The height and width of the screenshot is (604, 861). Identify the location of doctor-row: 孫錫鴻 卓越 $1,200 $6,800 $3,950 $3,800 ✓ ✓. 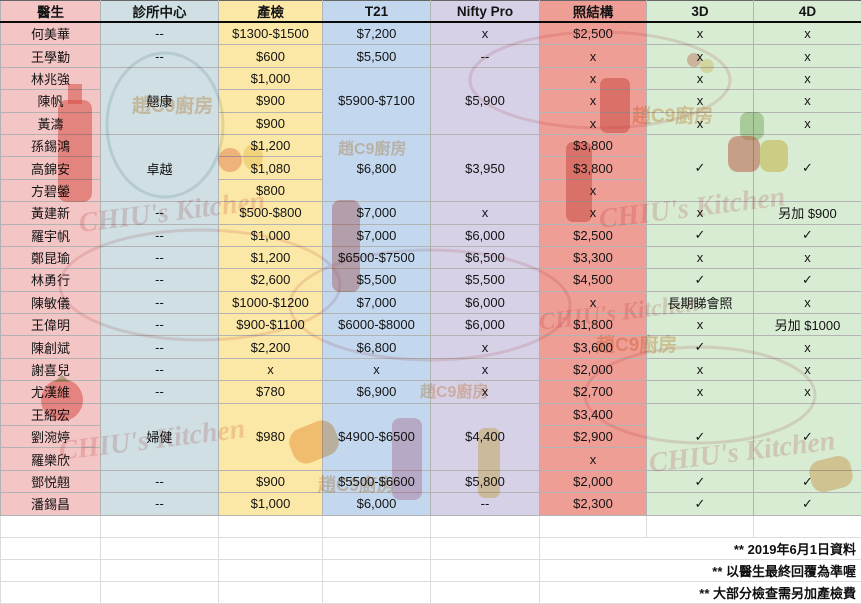
(430, 168).